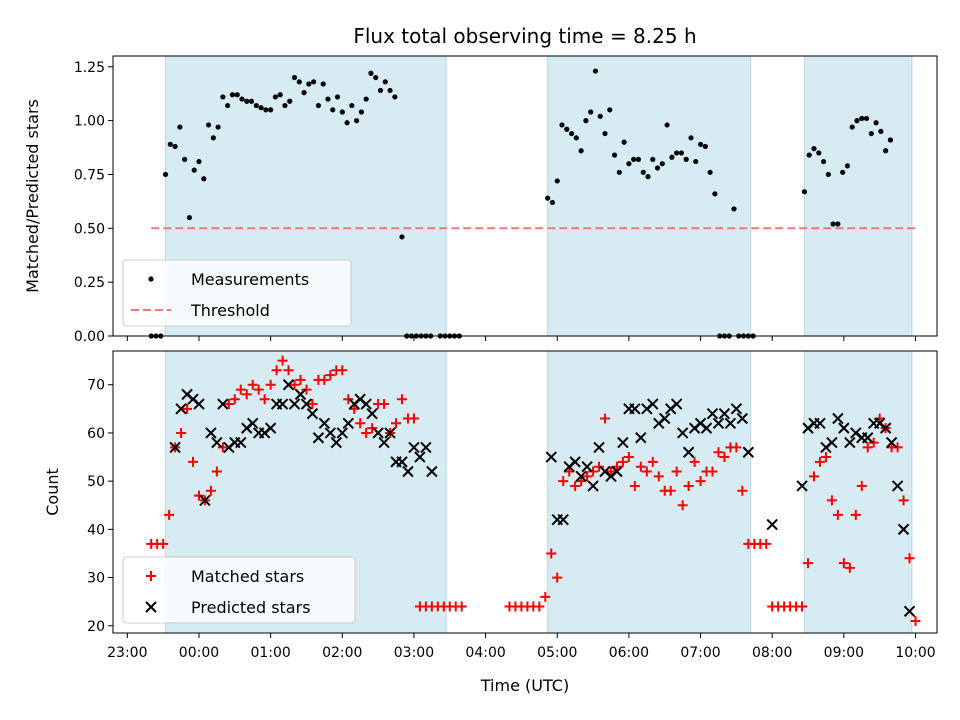 The height and width of the screenshot is (720, 960). Describe the element at coordinates (89, 283) in the screenshot. I see `y-tick-label: 0.25` at that location.